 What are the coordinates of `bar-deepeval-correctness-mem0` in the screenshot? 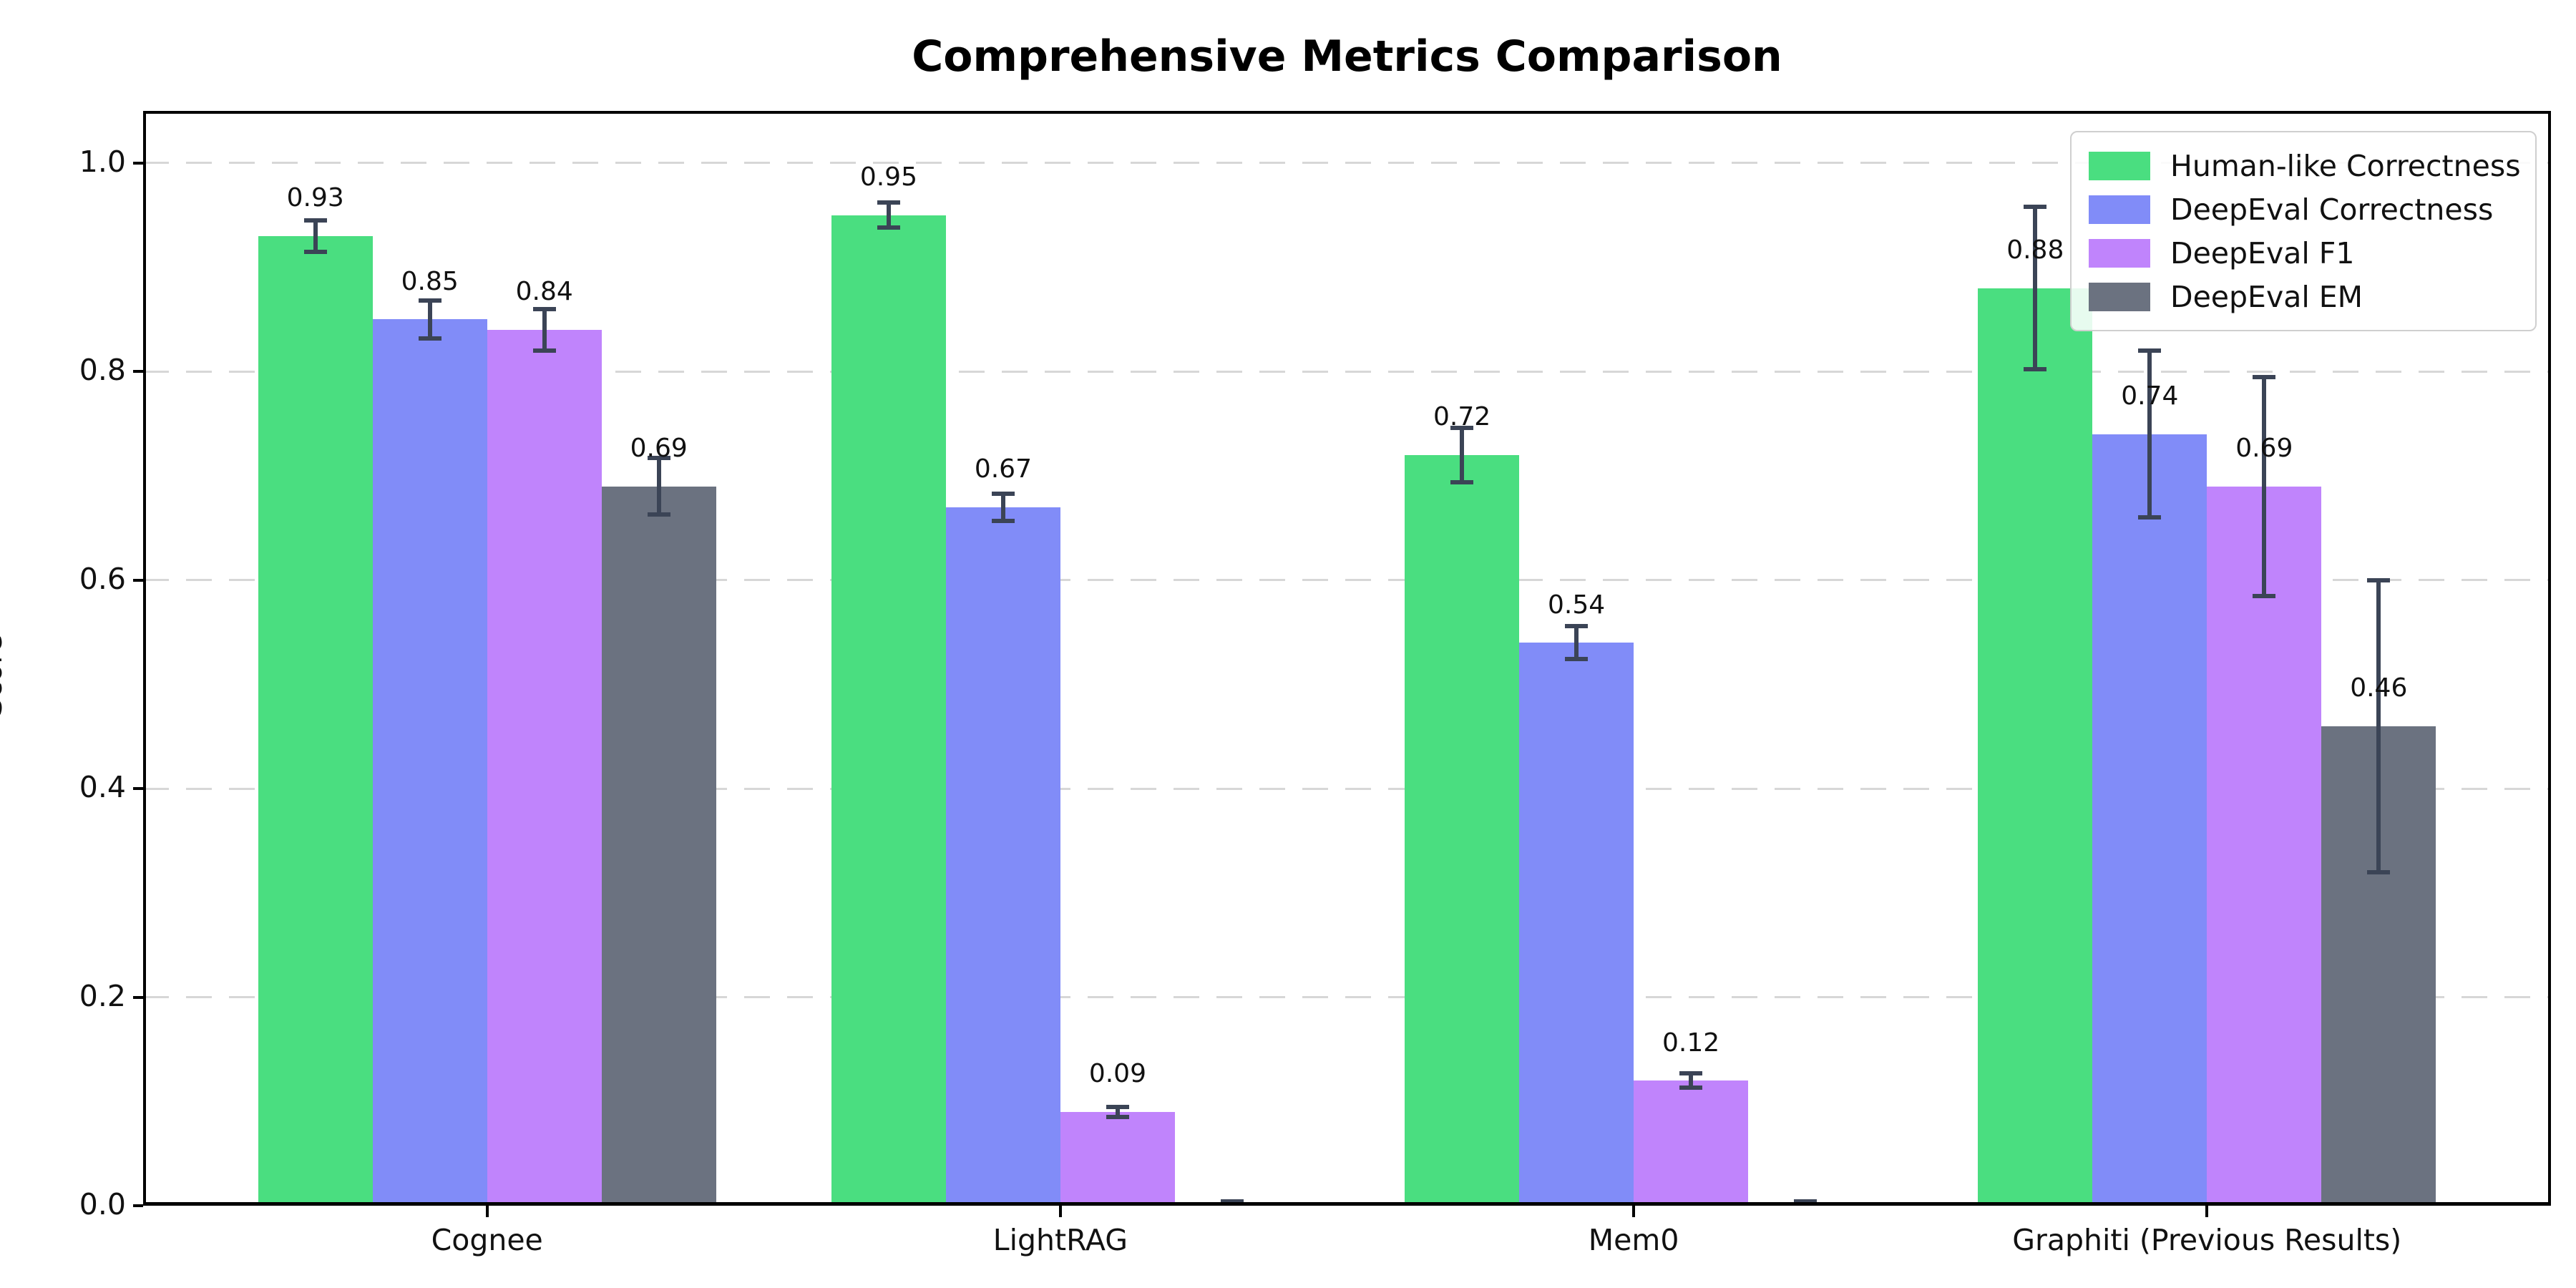 It's located at (1576, 924).